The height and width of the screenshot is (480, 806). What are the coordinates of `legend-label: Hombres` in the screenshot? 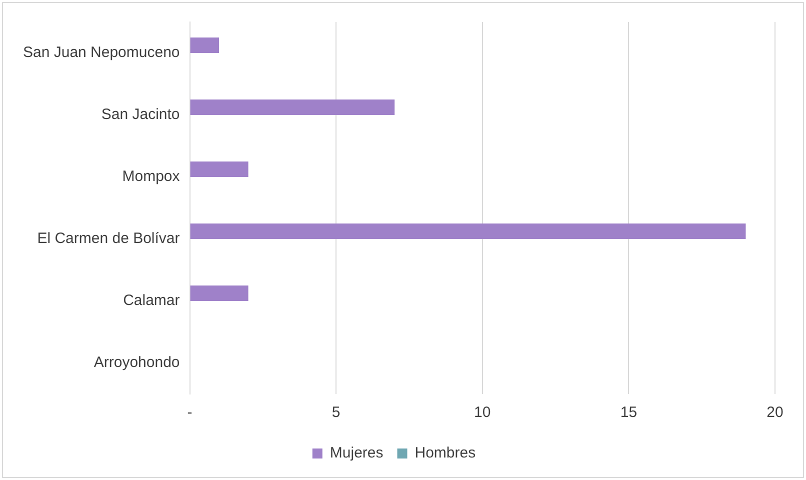 It's located at (445, 453).